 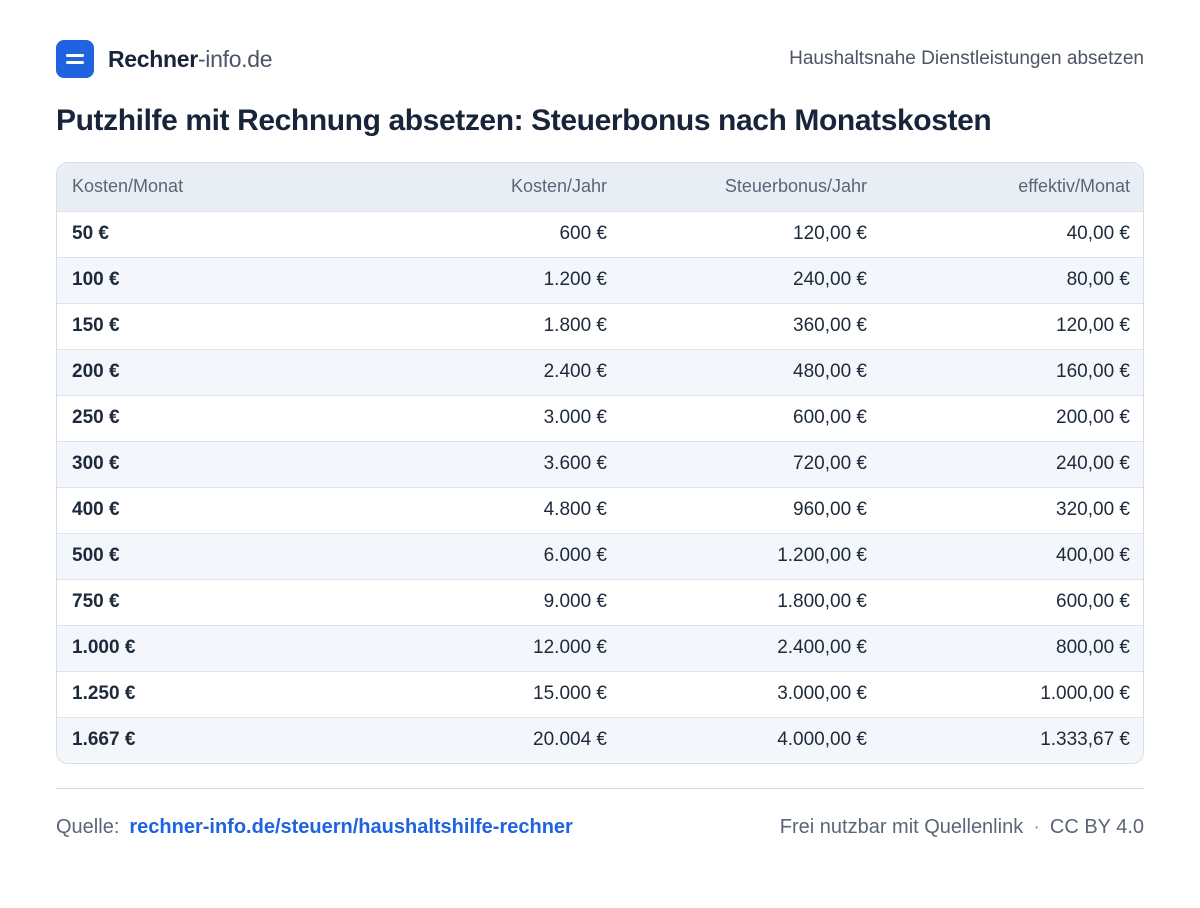 I want to click on table-row: 200 € 2.400 € 480,00 € 160,00 €, so click(x=600, y=372).